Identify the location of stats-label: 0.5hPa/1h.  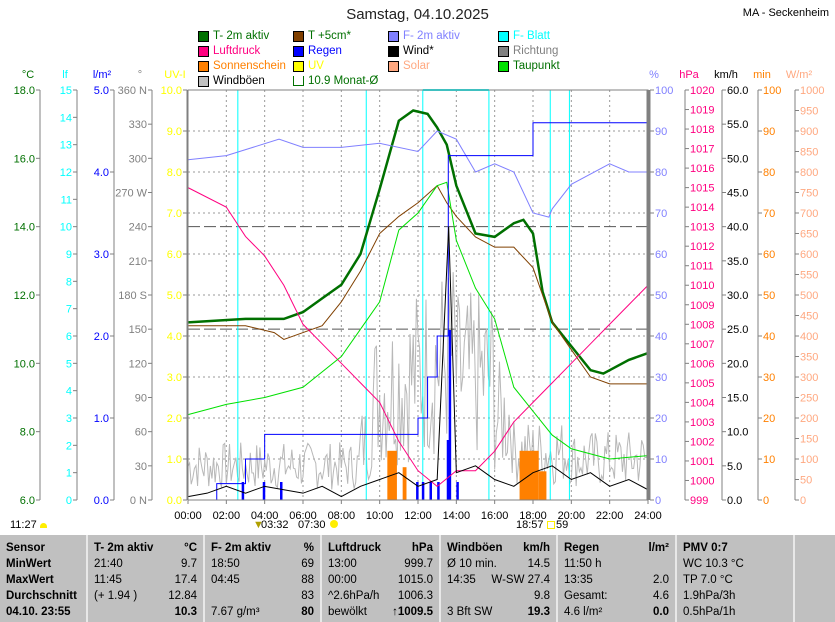
(709, 612).